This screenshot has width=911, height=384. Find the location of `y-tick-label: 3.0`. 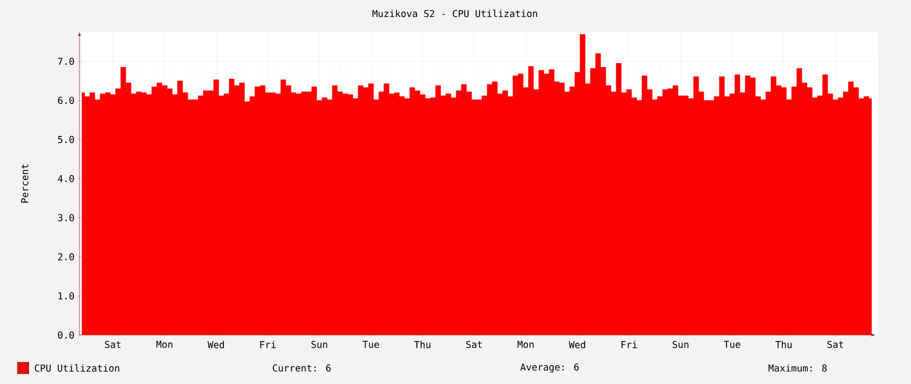

y-tick-label: 3.0 is located at coordinates (66, 218).